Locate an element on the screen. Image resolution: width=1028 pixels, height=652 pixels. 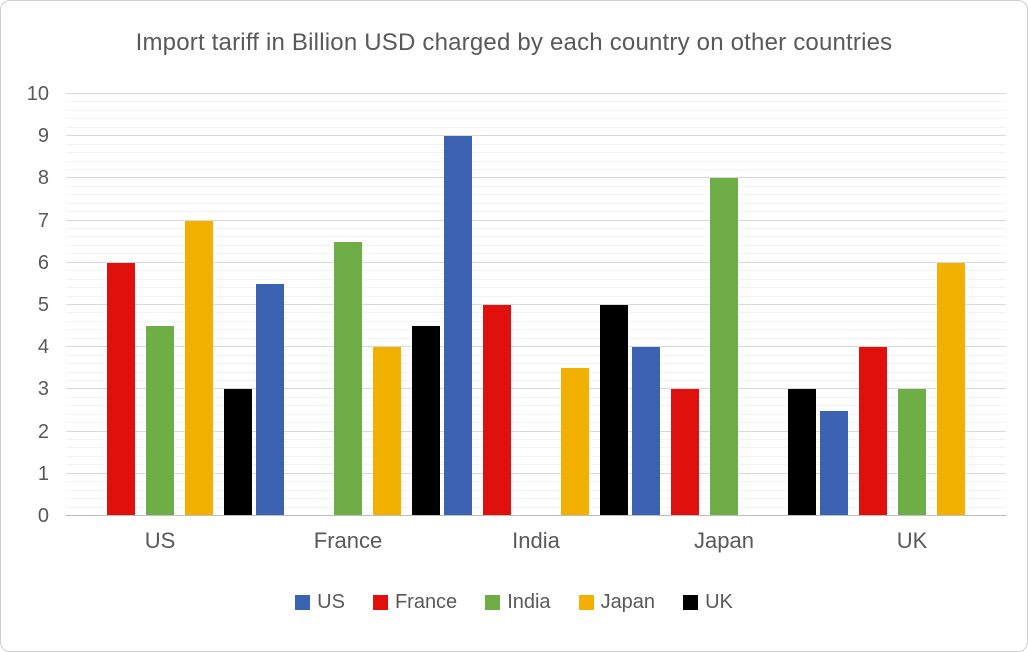
bar-us-on-india is located at coordinates (458, 326).